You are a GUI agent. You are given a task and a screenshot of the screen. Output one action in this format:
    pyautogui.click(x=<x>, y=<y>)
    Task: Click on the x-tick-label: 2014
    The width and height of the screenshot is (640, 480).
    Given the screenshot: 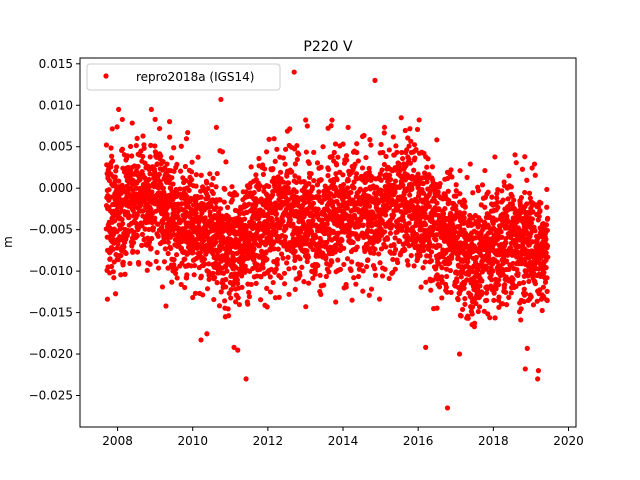 What is the action you would take?
    pyautogui.click(x=343, y=441)
    